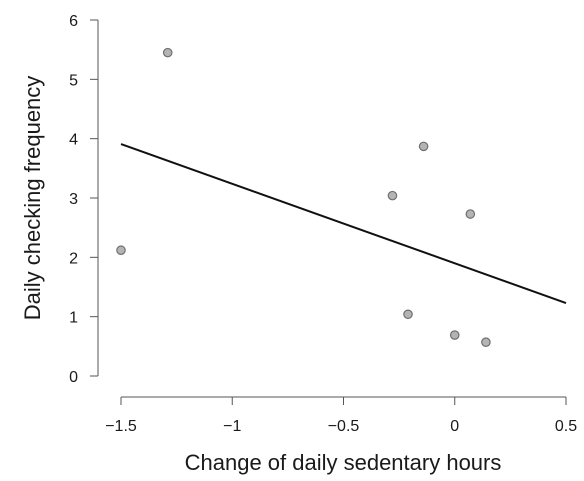  Describe the element at coordinates (32, 198) in the screenshot. I see `y-axis-title: Daily checking frequency` at that location.